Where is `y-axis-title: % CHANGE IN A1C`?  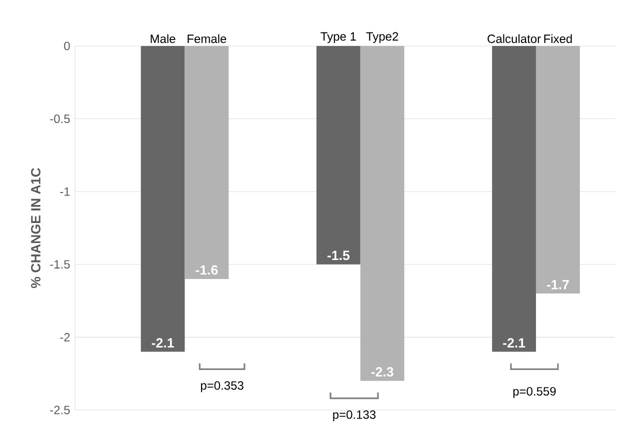 y-axis-title: % CHANGE IN A1C is located at coordinates (35, 228).